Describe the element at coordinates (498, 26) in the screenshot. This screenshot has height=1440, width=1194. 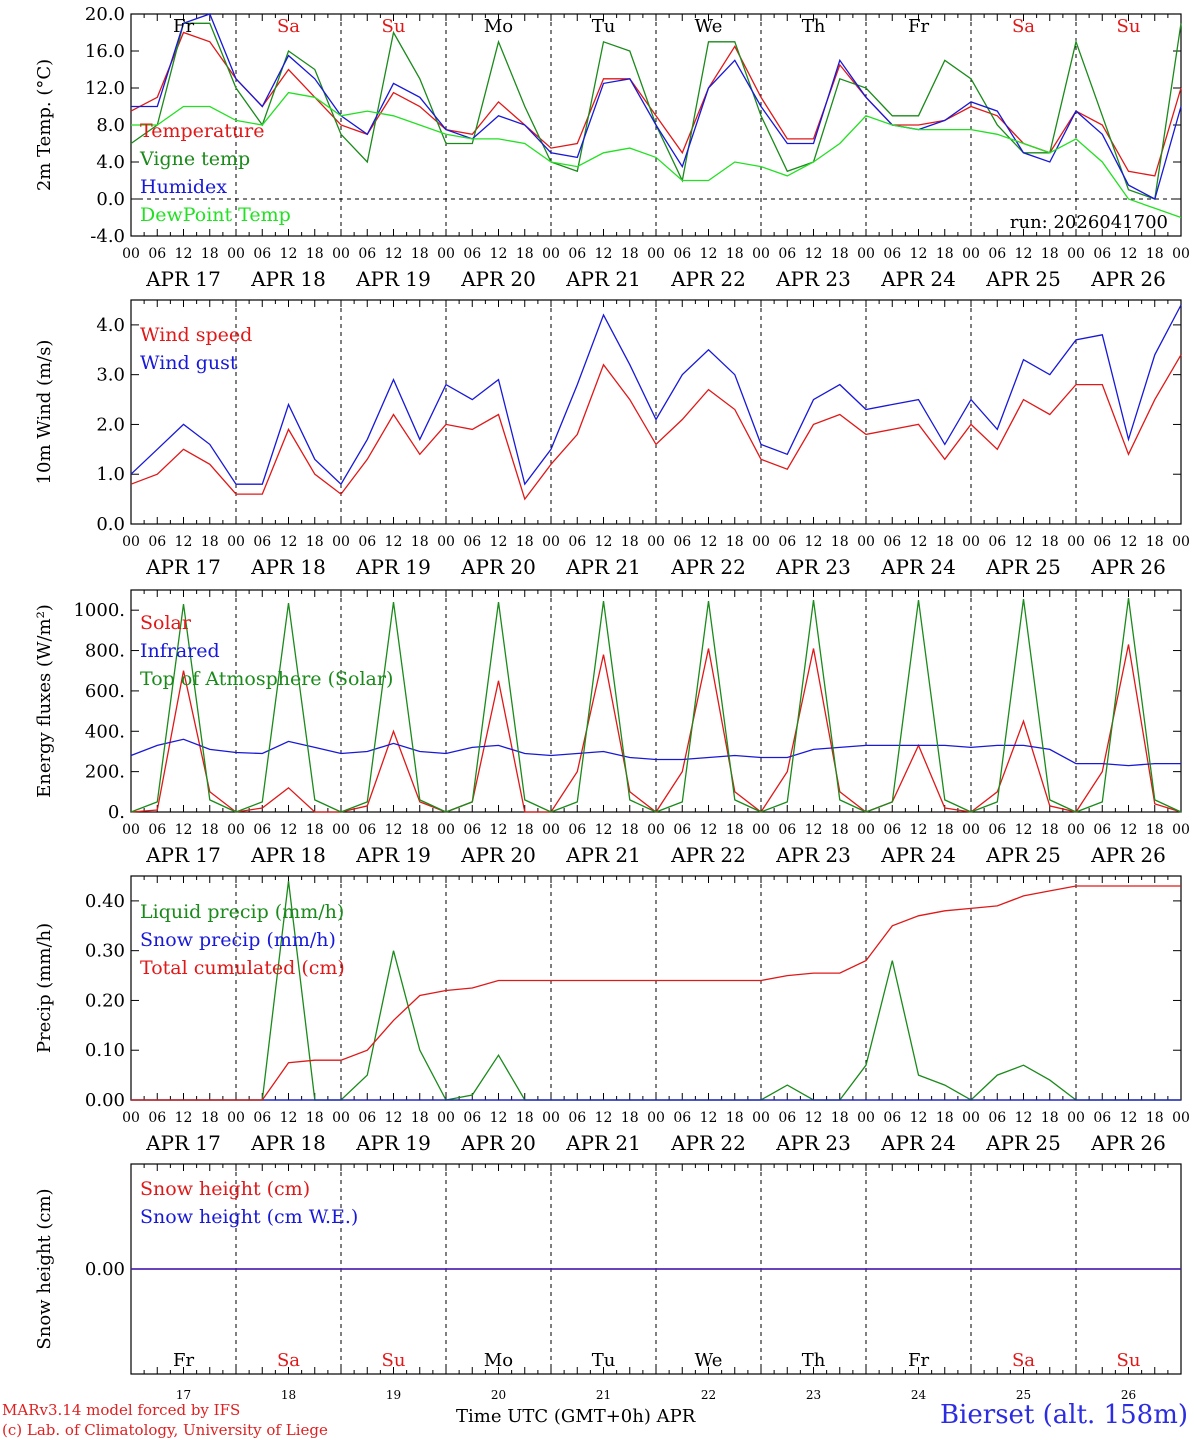
I see `weekday-label: Mo` at that location.